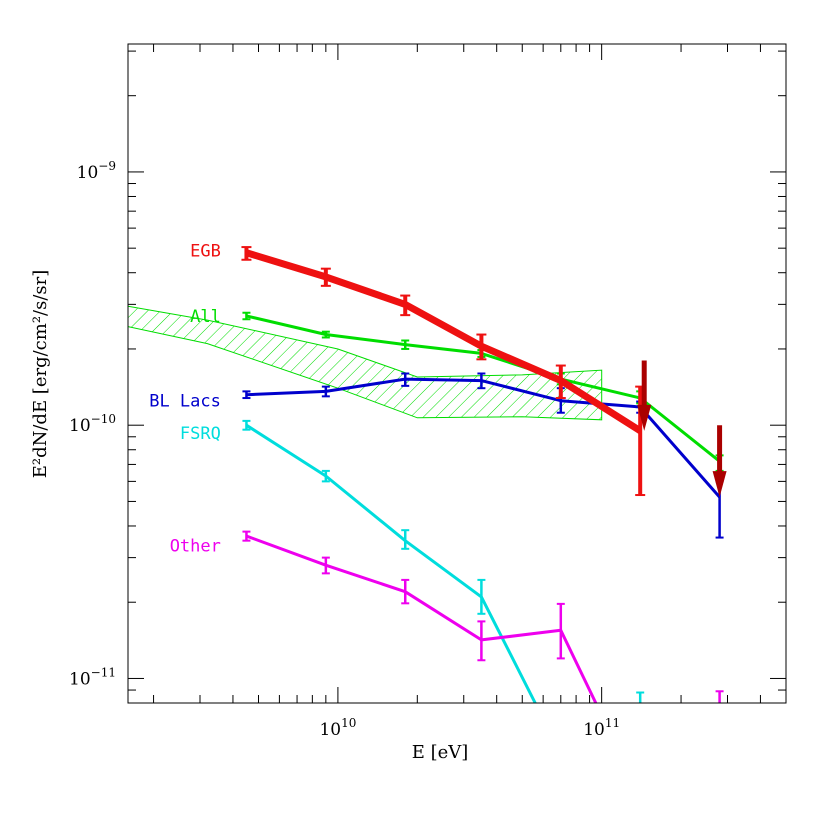 The image size is (830, 830). I want to click on series-label-fsrq: FSRQ, so click(200, 434).